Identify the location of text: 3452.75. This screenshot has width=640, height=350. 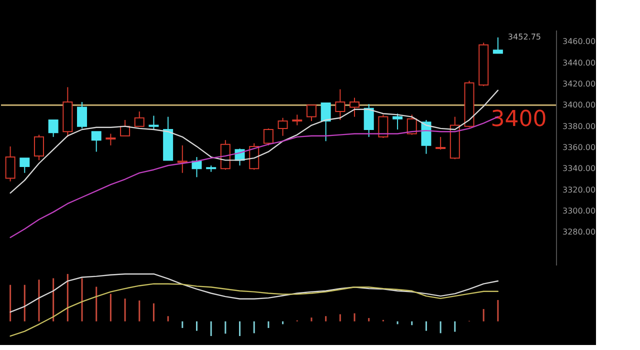
(525, 37).